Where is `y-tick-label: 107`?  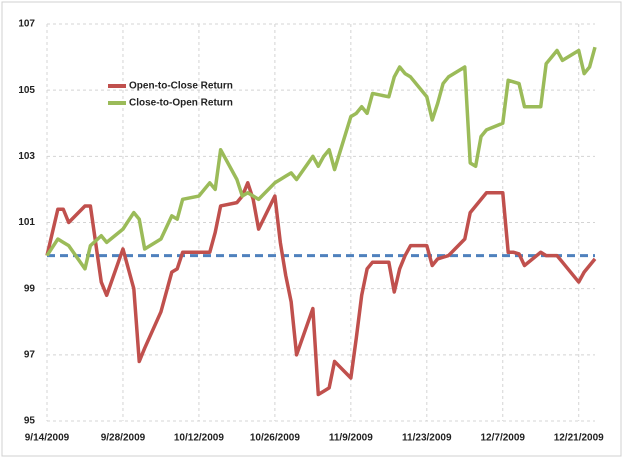
y-tick-label: 107 is located at coordinates (26, 24).